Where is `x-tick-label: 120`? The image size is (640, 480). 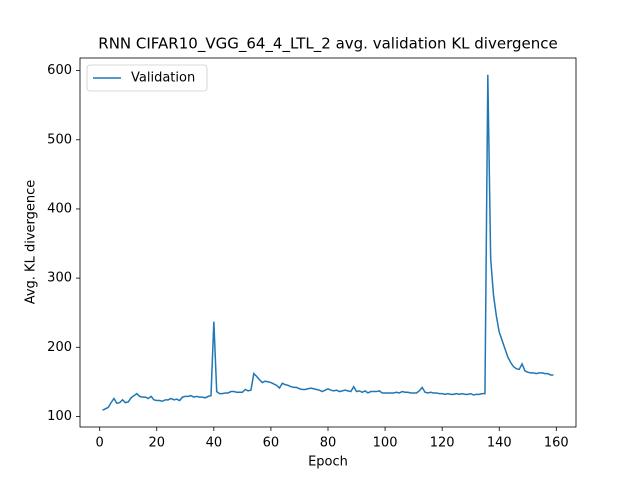
x-tick-label: 120 is located at coordinates (442, 443).